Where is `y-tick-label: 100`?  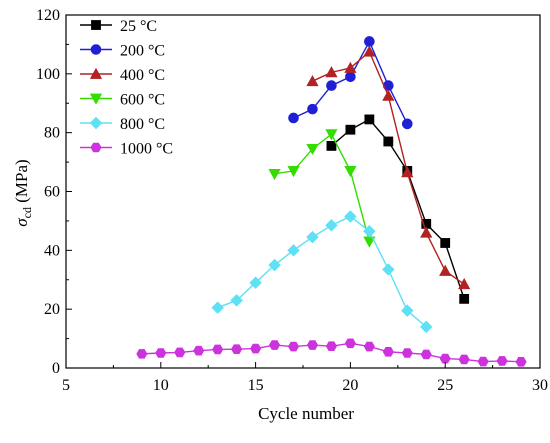
y-tick-label: 100 is located at coordinates (48, 74).